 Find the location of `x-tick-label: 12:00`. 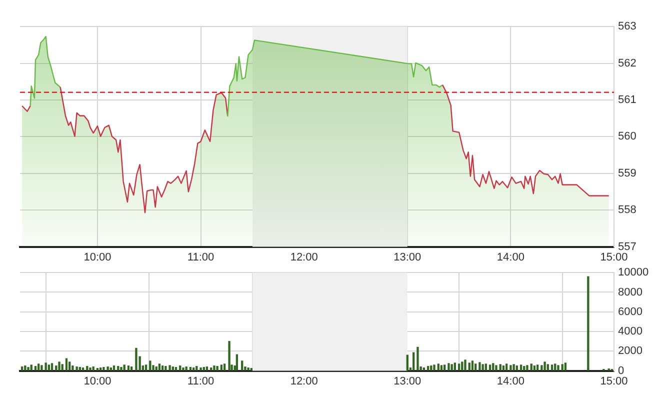

x-tick-label: 12:00 is located at coordinates (304, 381).